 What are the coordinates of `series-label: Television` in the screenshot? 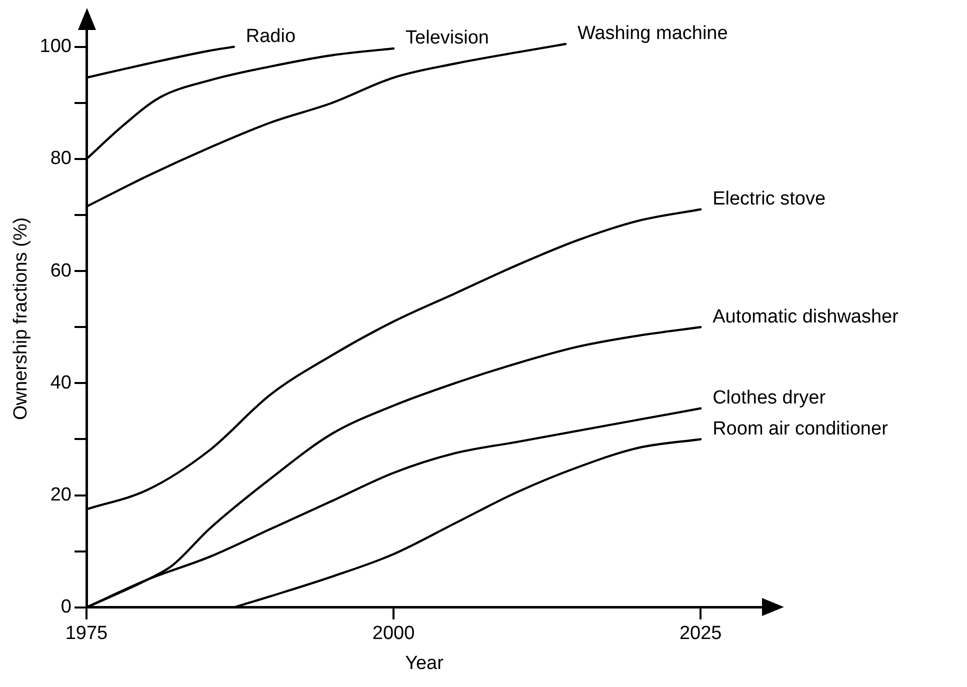 It's located at (447, 38).